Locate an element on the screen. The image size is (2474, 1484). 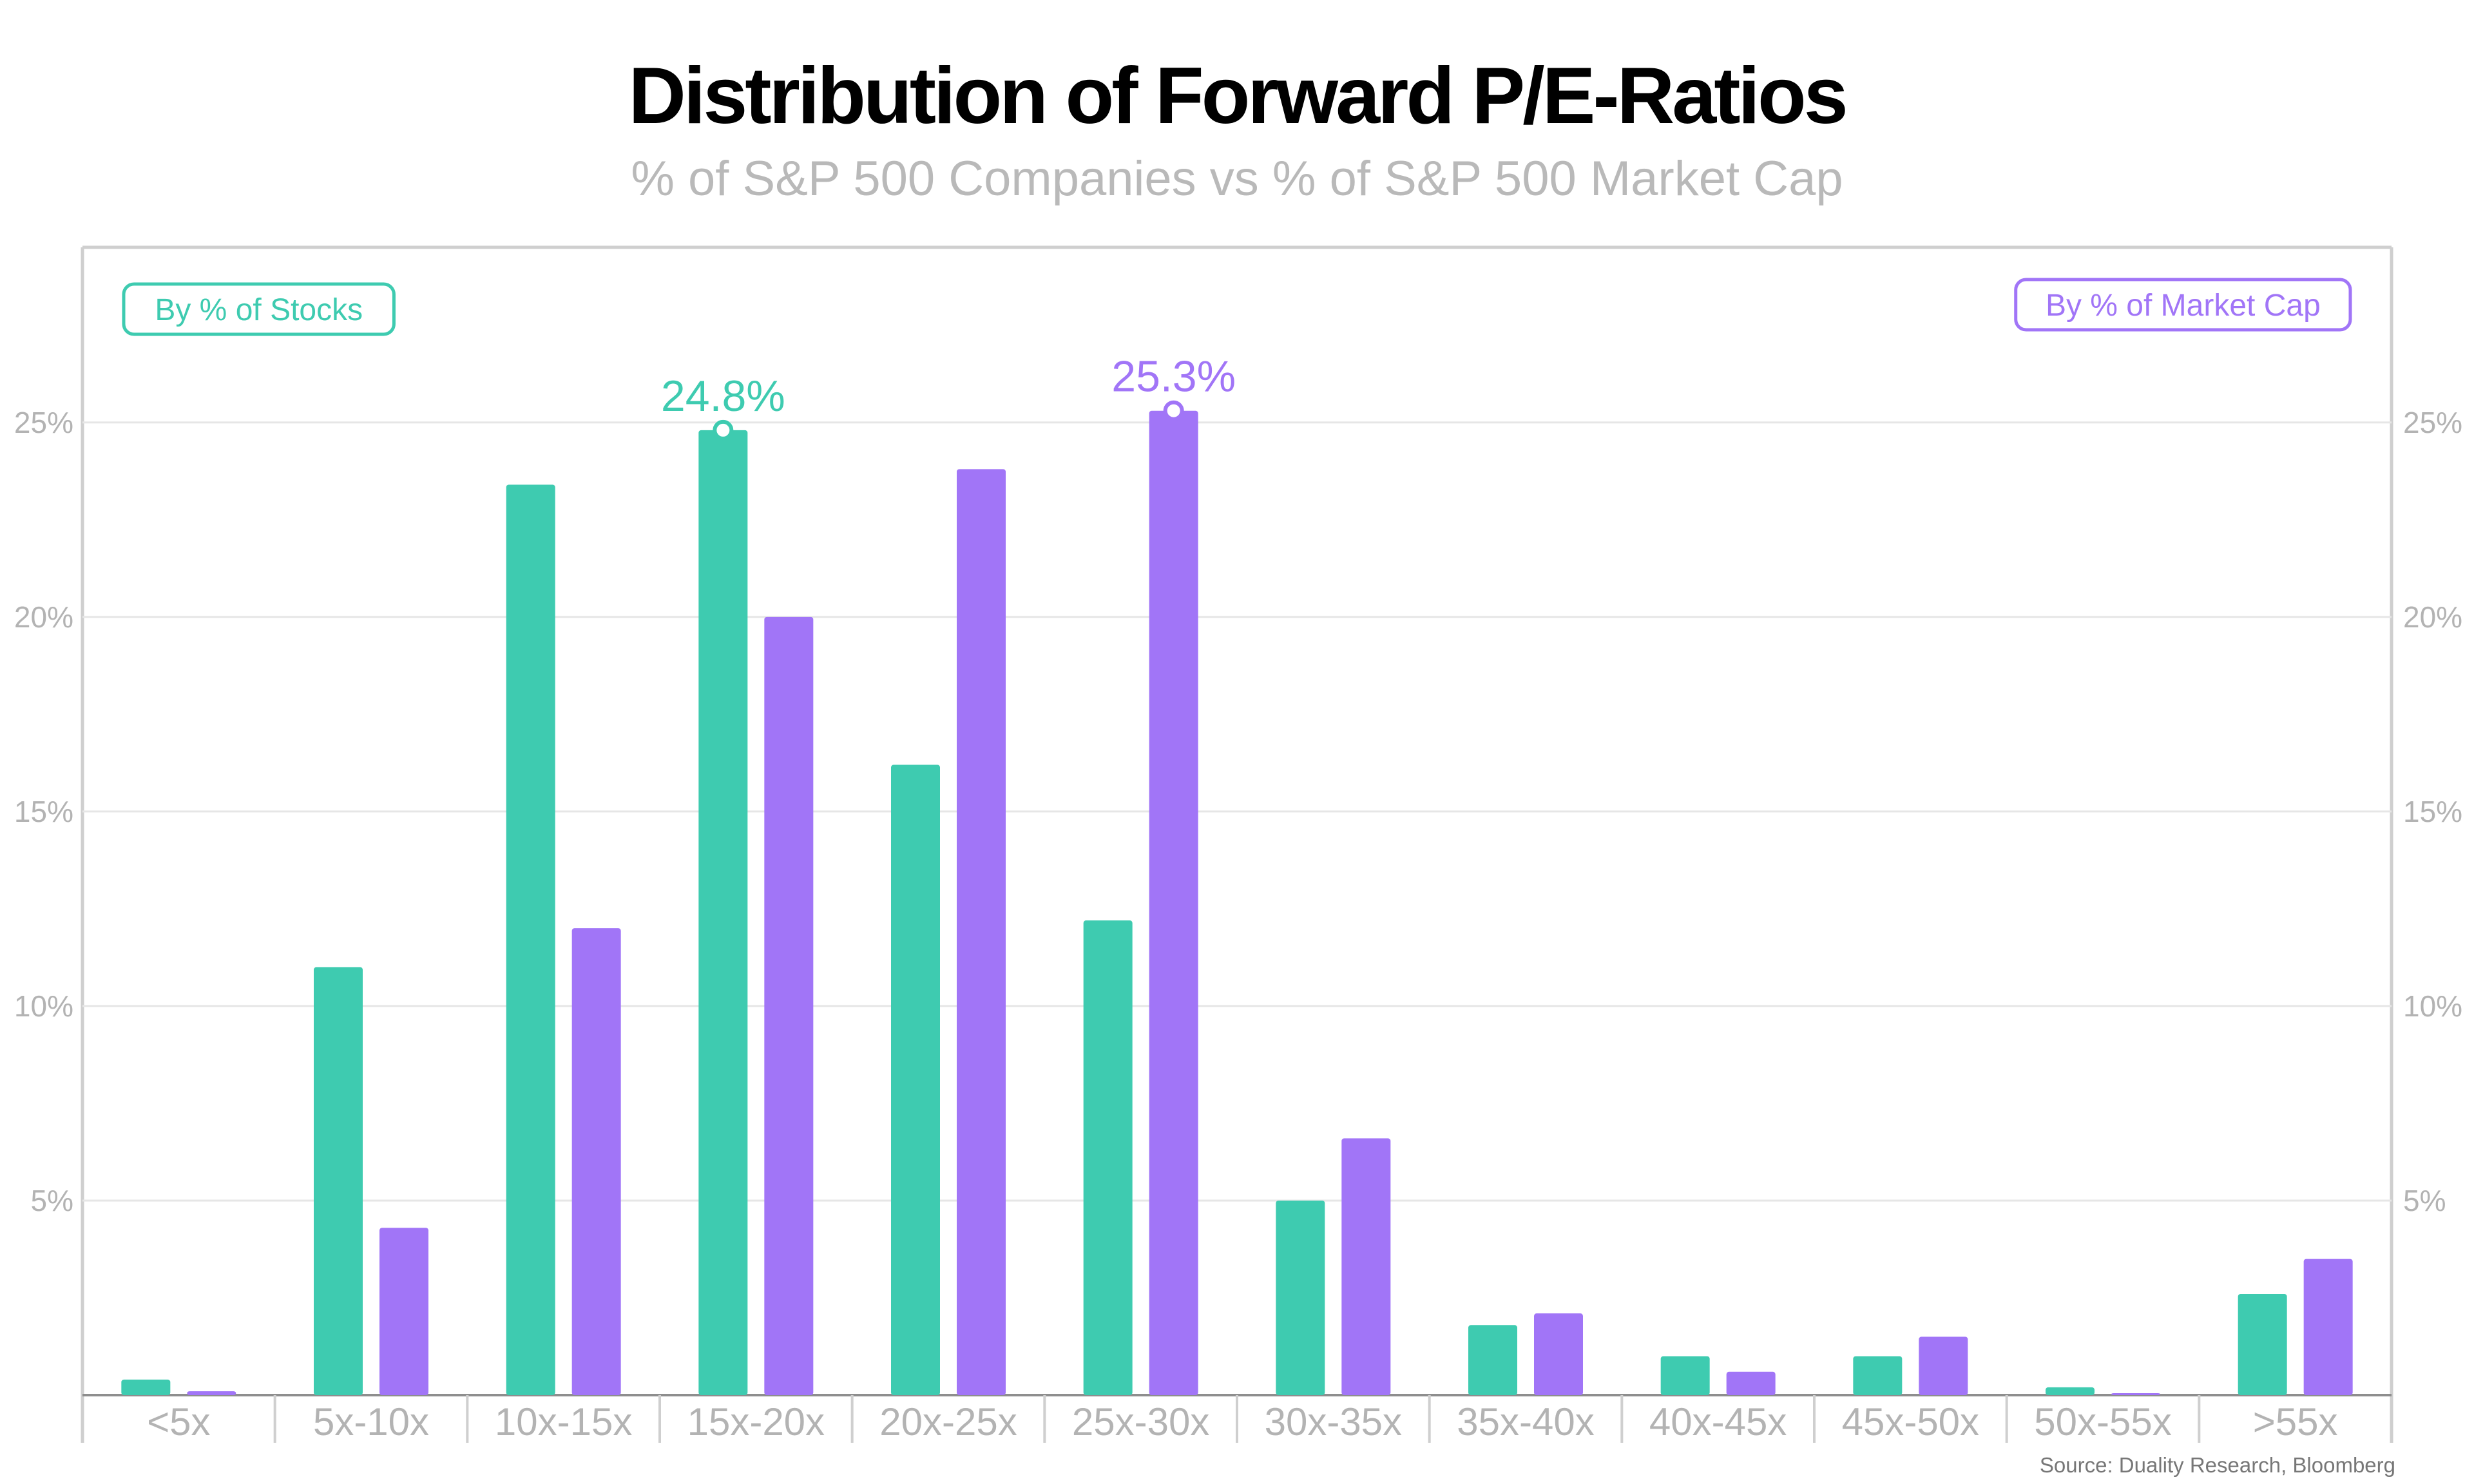
x-tick-label: 5x-10x is located at coordinates (371, 1421).